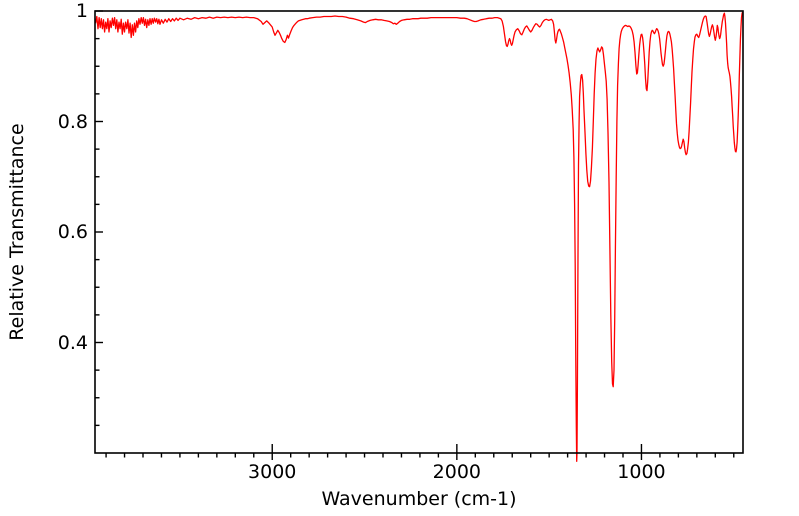 Image resolution: width=799 pixels, height=516 pixels. Describe the element at coordinates (17, 232) in the screenshot. I see `y-axis-label: Relative Transmittance` at that location.